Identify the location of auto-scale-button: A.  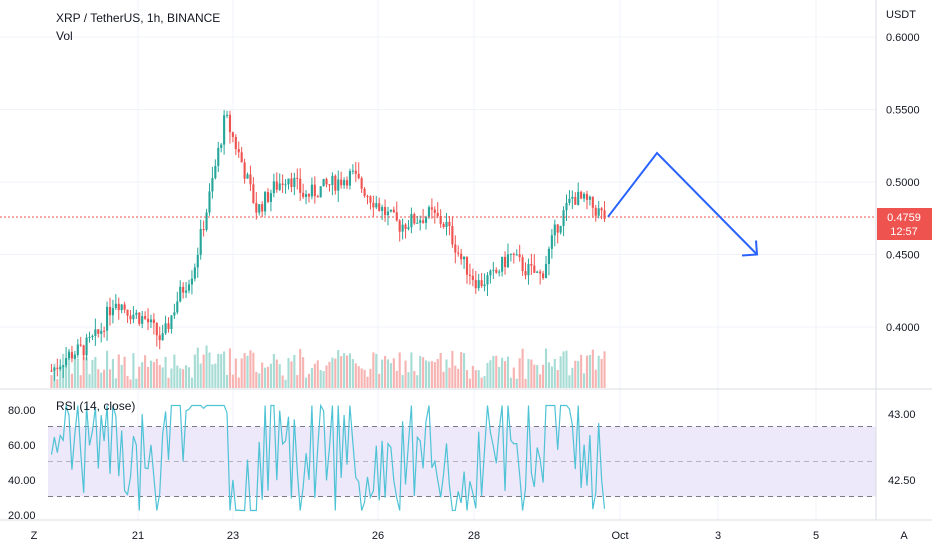
(904, 536).